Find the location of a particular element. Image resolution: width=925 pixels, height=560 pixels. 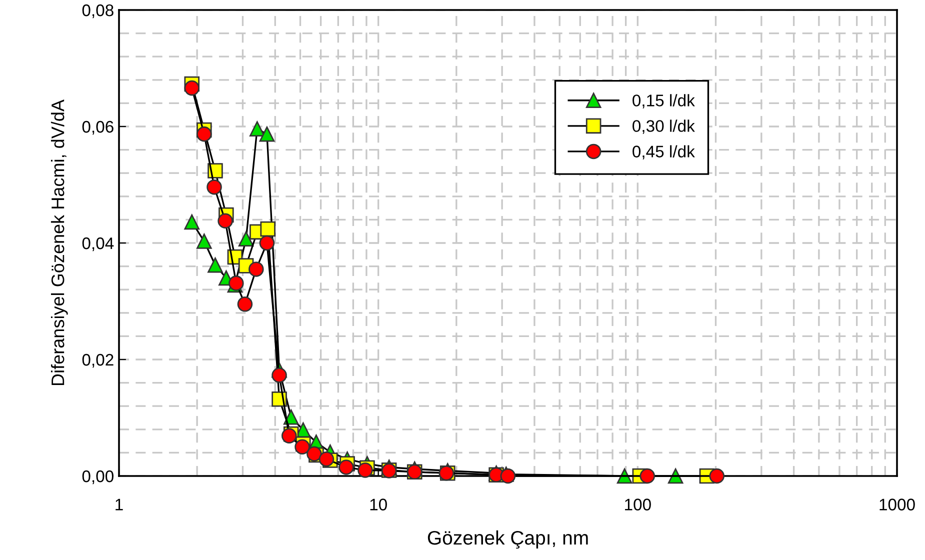

x-tick-label: 1 is located at coordinates (119, 504).